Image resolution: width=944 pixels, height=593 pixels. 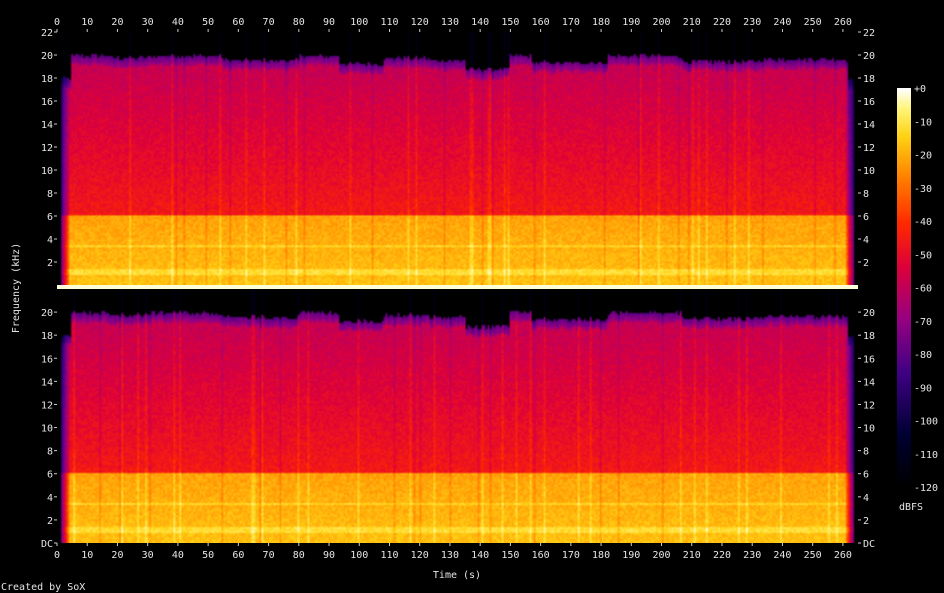 I want to click on y-axis-label: Frequency (kHz), so click(x=16, y=288).